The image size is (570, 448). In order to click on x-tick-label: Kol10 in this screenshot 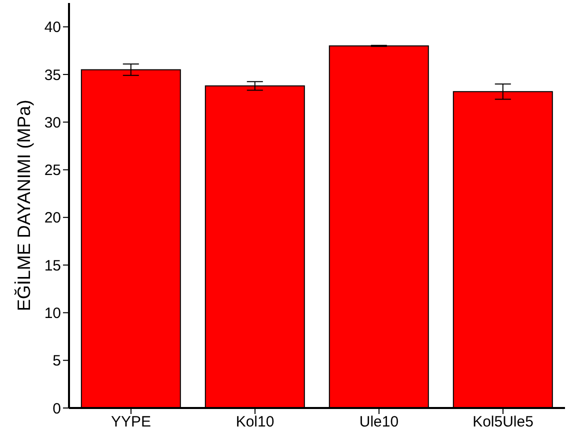, I will do `click(255, 422)`.